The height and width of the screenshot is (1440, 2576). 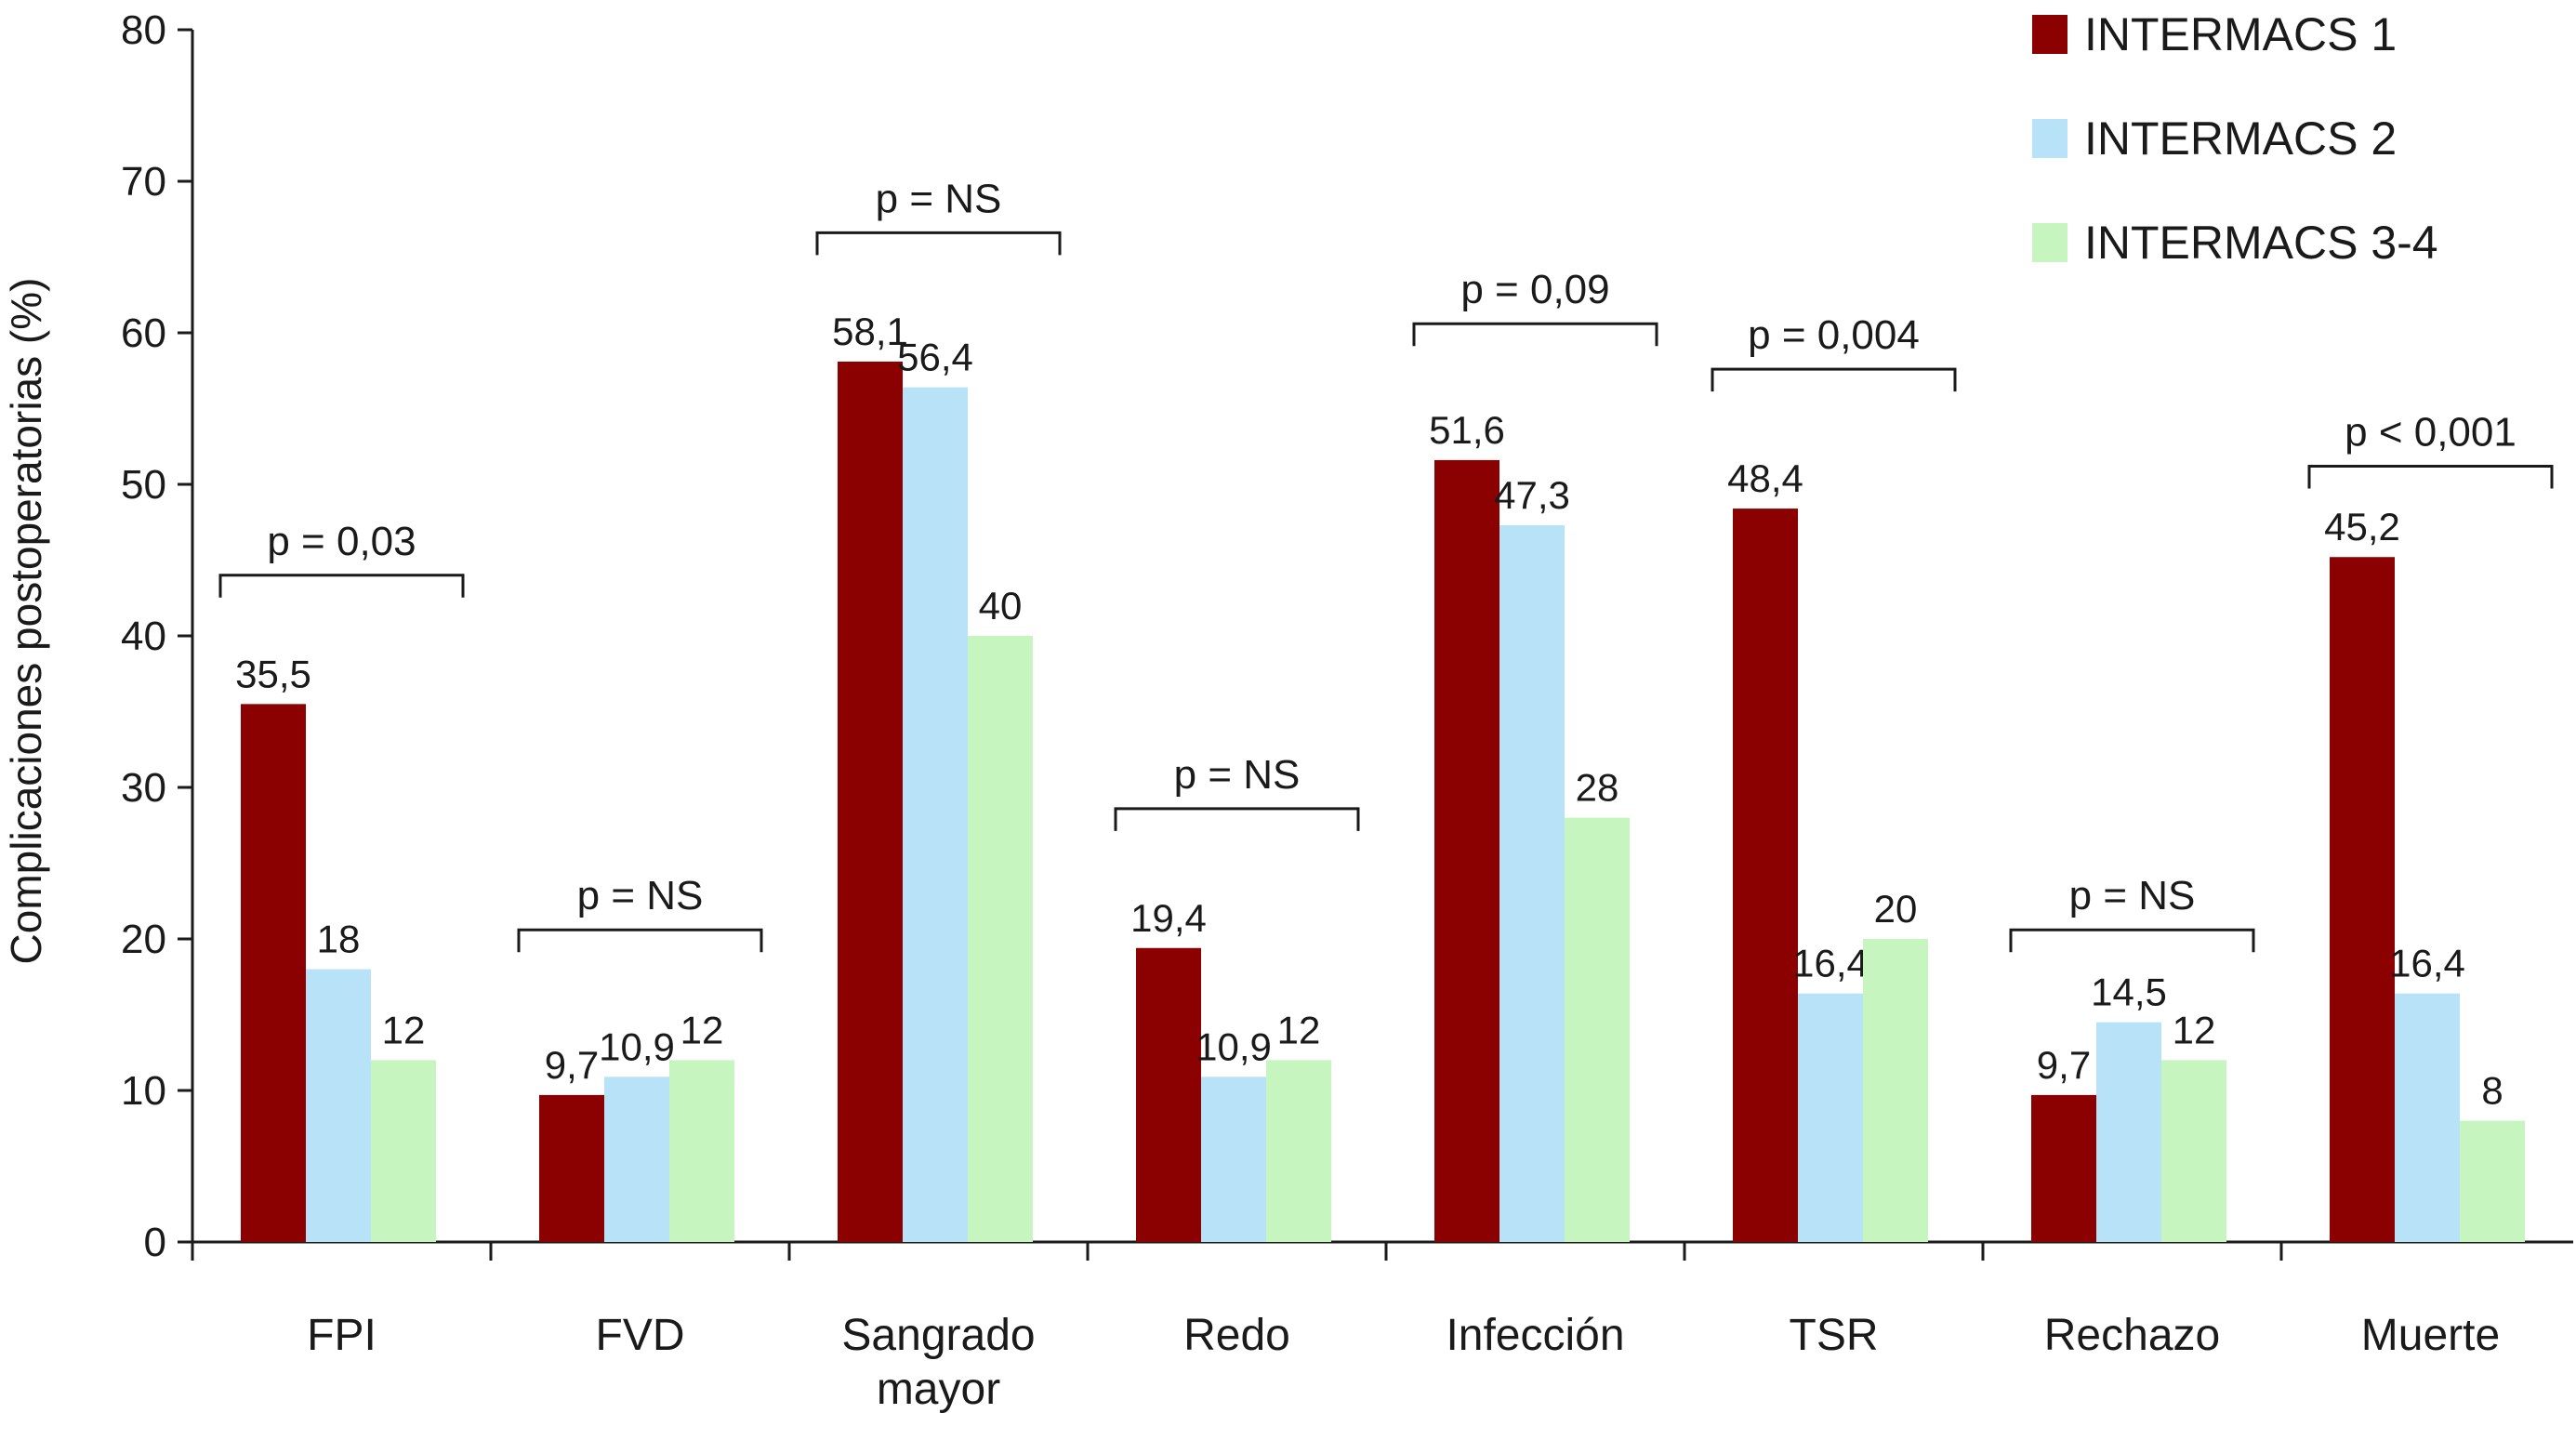 I want to click on data-label: 58,1, so click(x=870, y=331).